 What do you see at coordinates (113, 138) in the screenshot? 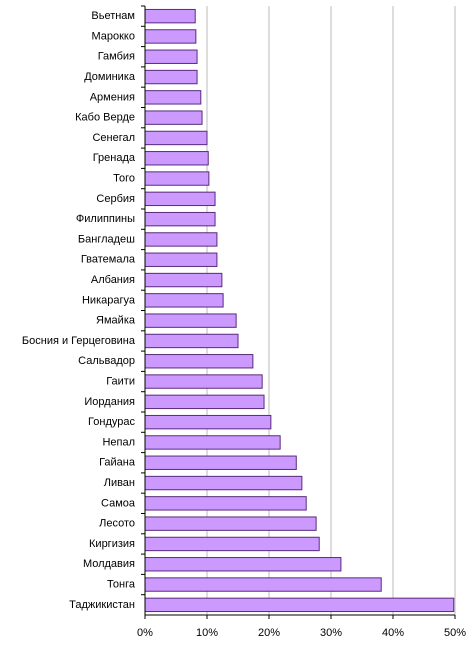
I see `y-tick-label: Сенегал` at bounding box center [113, 138].